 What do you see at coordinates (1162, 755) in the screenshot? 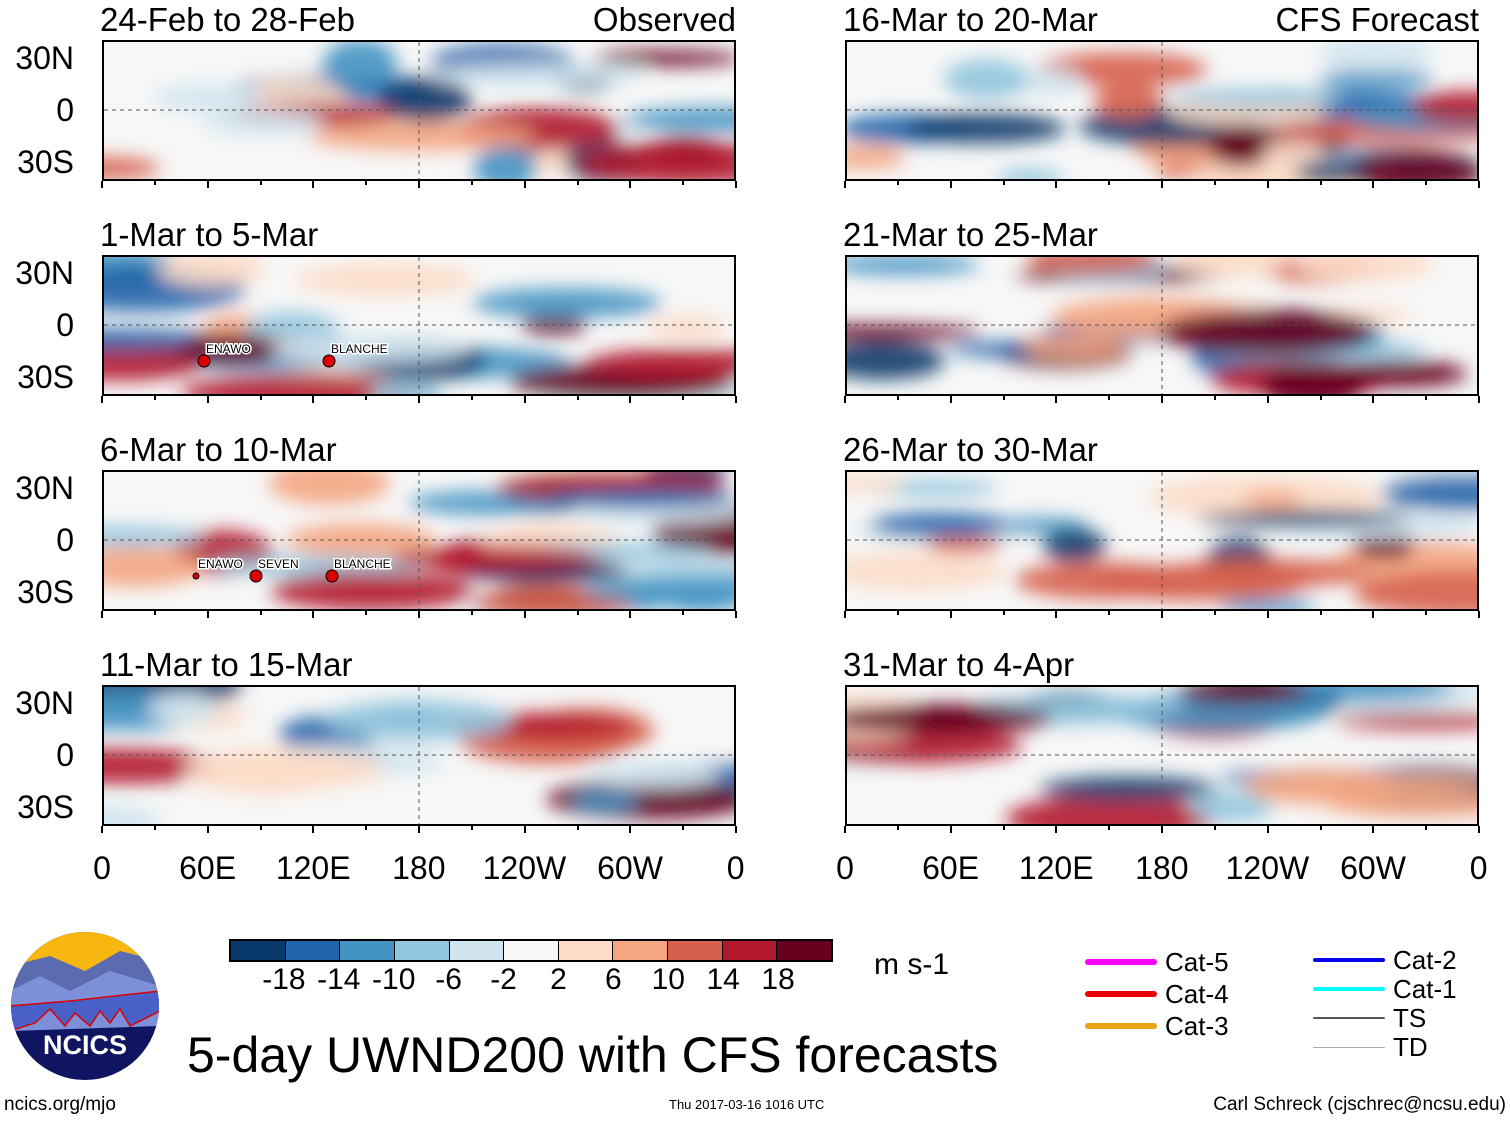
I see `map-panel` at bounding box center [1162, 755].